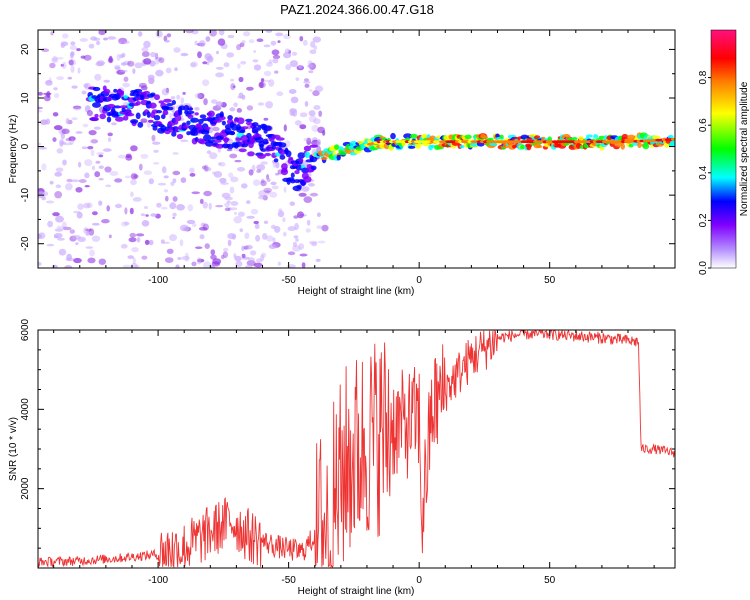  I want to click on y-tick-label: 6000, so click(25, 329).